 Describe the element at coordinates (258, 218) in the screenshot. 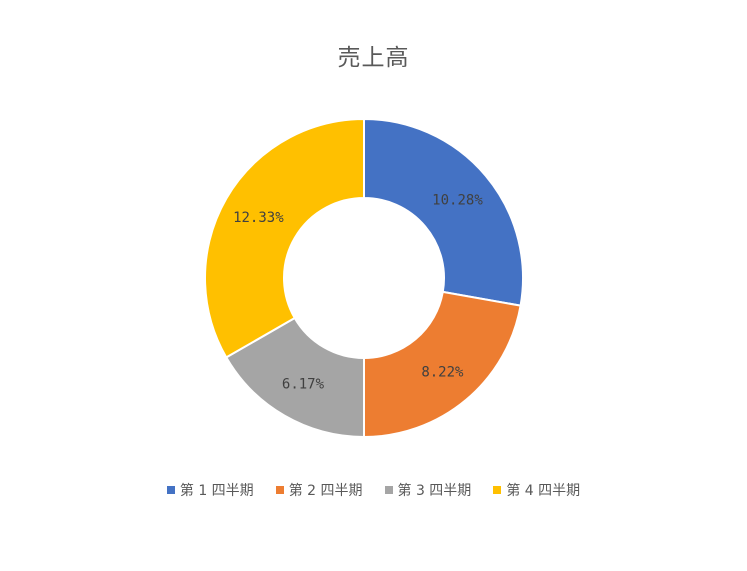

I see `data-label-4: 12.33%` at that location.